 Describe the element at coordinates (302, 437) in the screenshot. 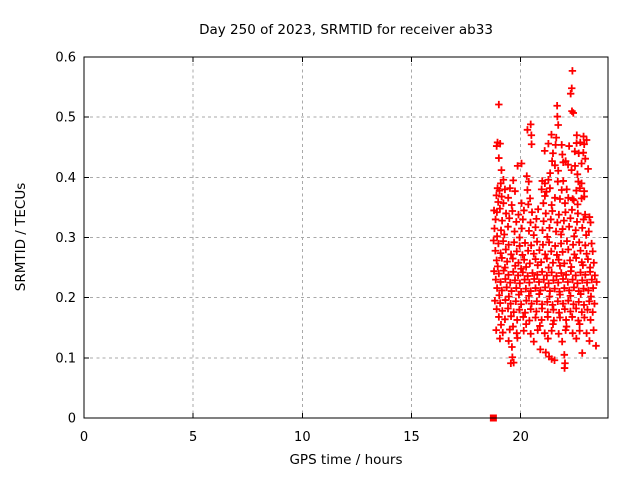

I see `x-tick-label: 10` at that location.